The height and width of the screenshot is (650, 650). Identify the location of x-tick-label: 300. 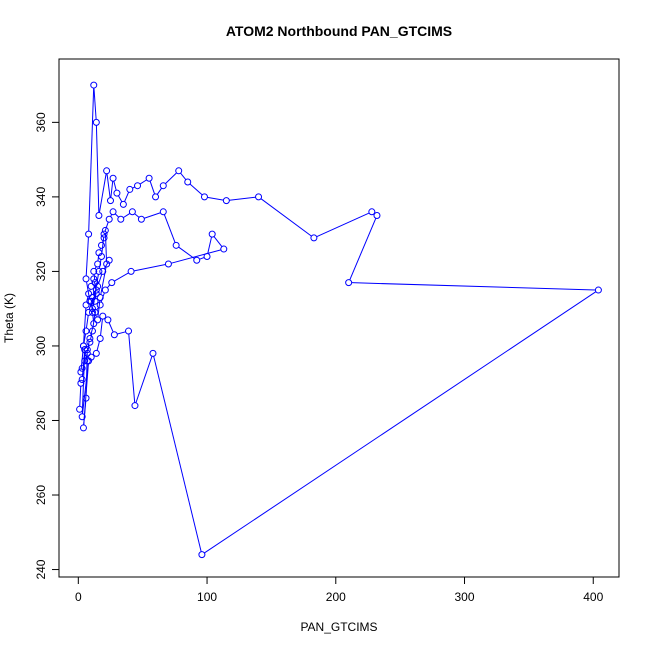
(465, 597).